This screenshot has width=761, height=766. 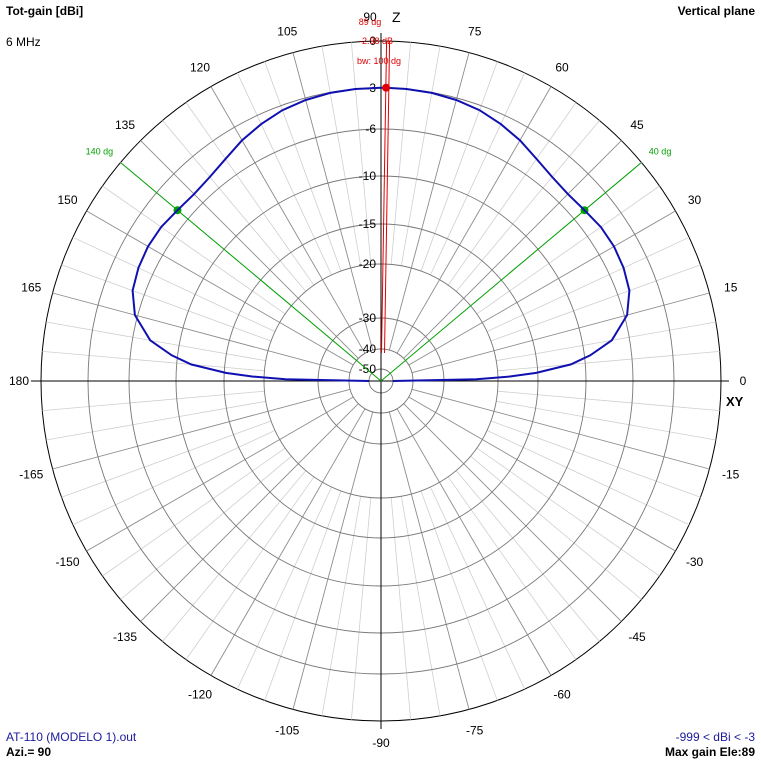 What do you see at coordinates (29, 752) in the screenshot?
I see `azimuth-label: Azi.= 90` at bounding box center [29, 752].